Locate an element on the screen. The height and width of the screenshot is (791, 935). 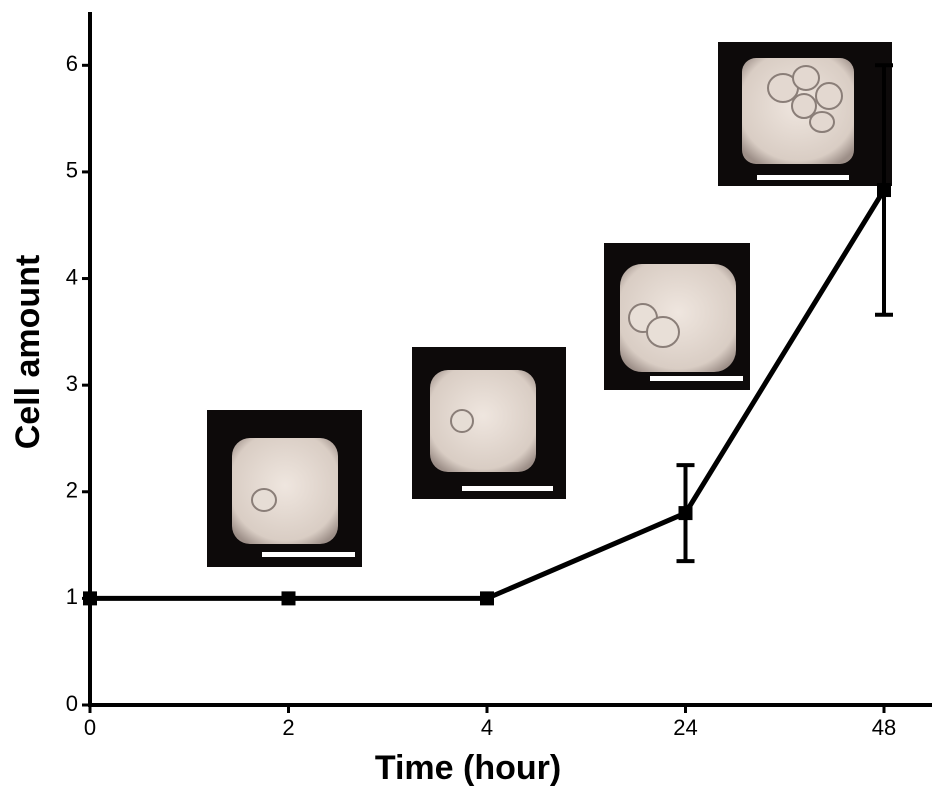
x-axis-title: Time (hour) is located at coordinates (468, 768).